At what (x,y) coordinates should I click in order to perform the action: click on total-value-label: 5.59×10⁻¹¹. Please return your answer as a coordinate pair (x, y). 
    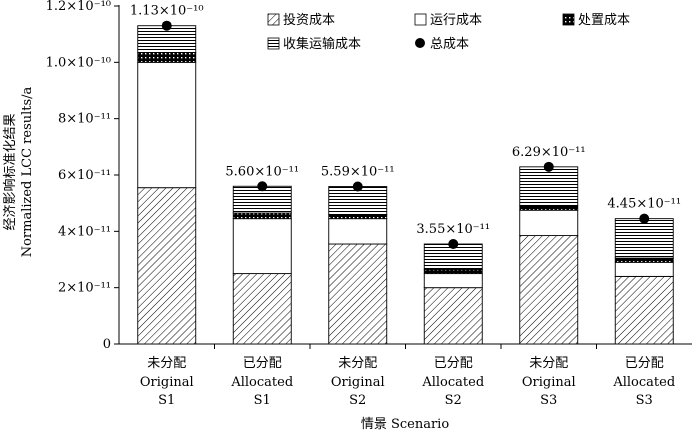
    Looking at the image, I should click on (358, 172).